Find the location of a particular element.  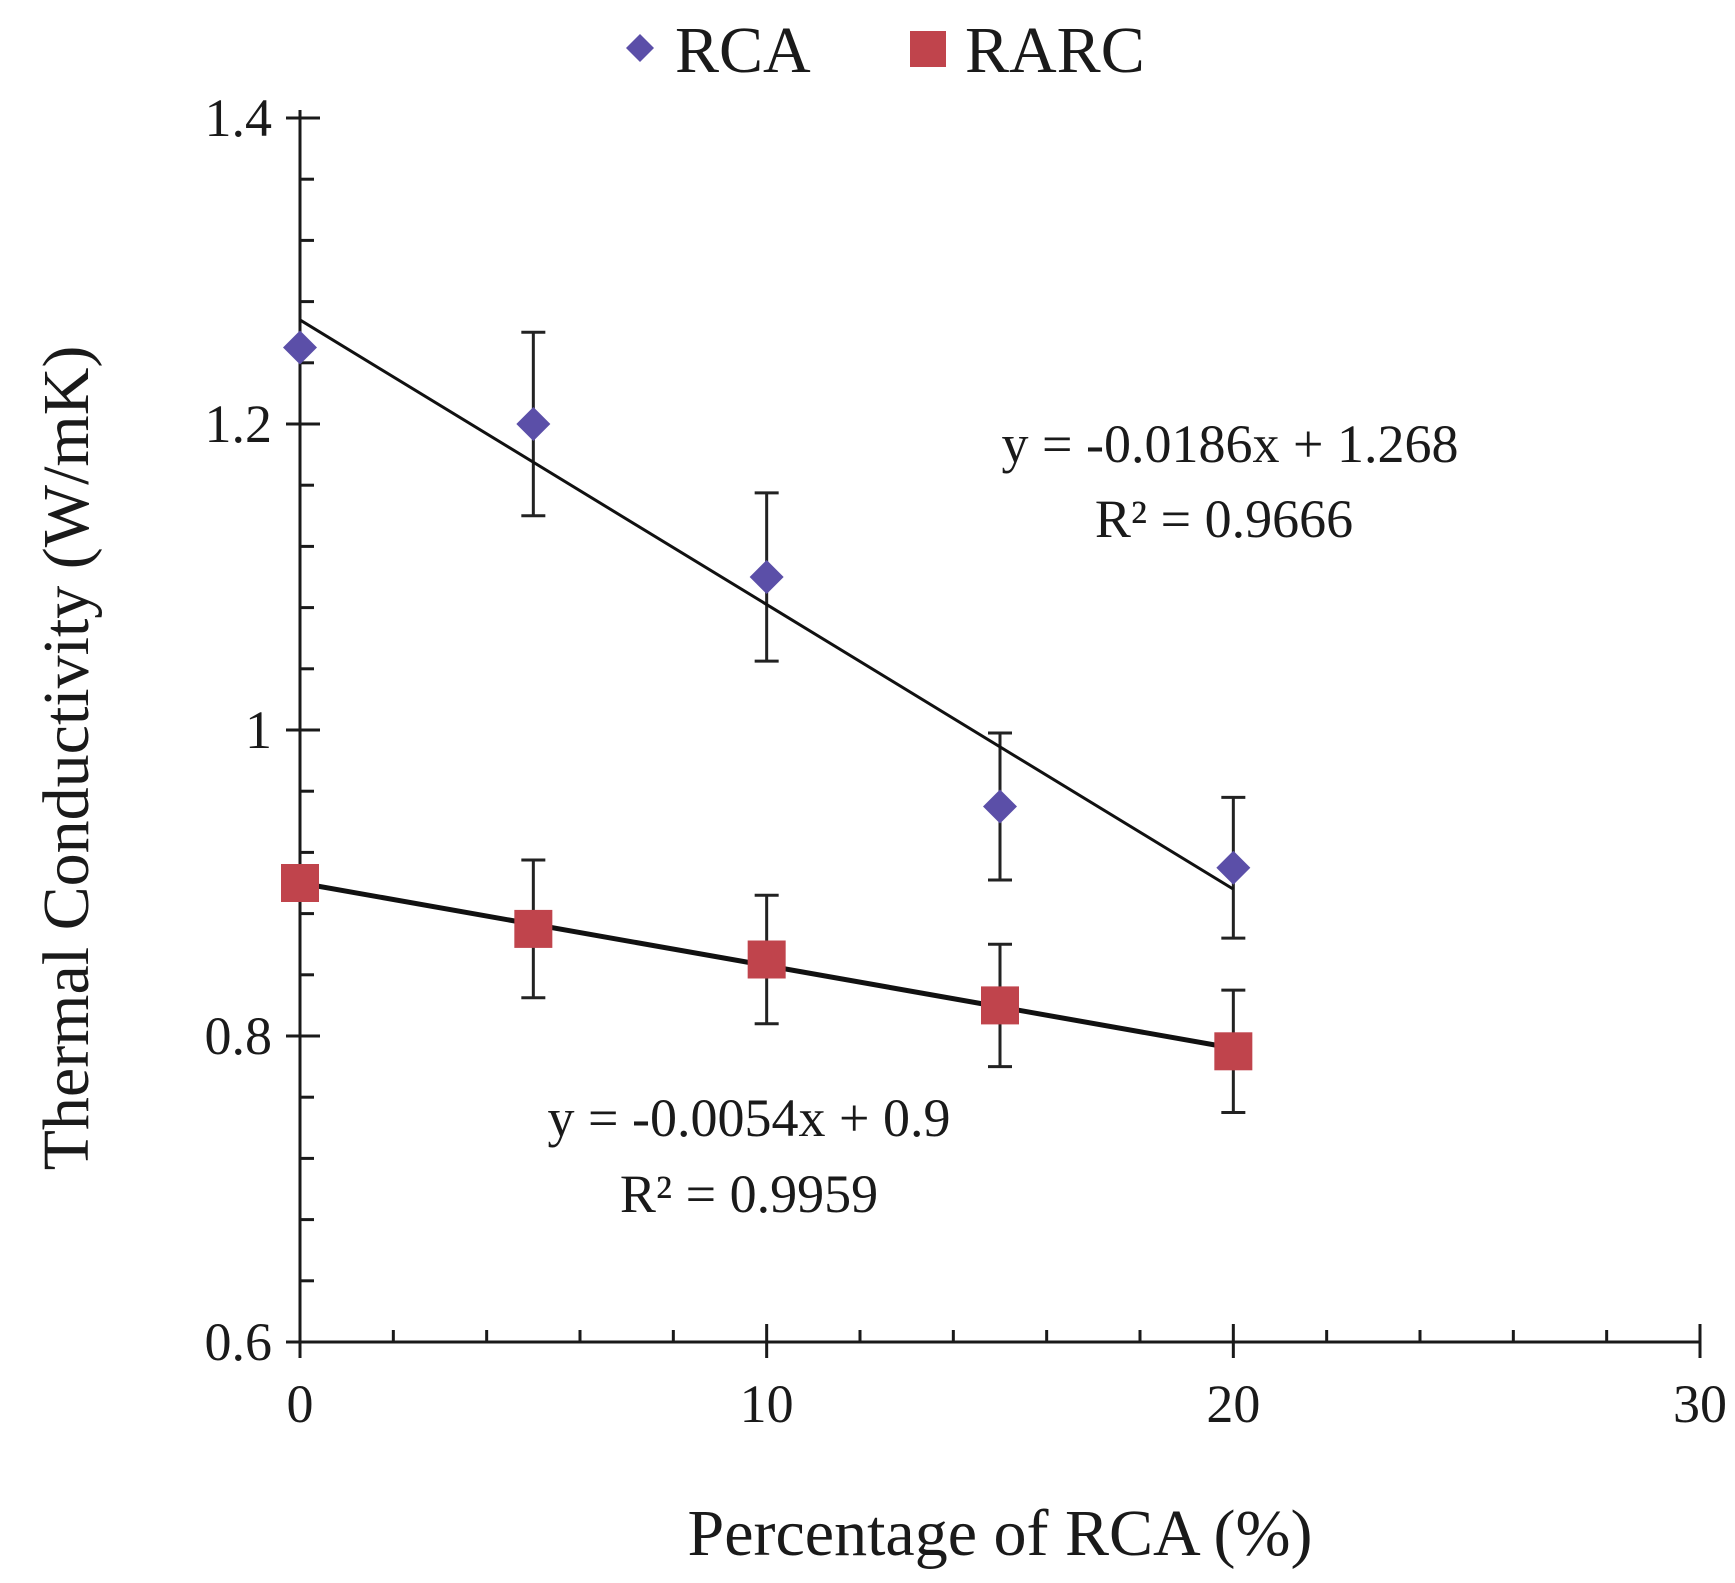

y-tick-label: 1.4 is located at coordinates (239, 118).